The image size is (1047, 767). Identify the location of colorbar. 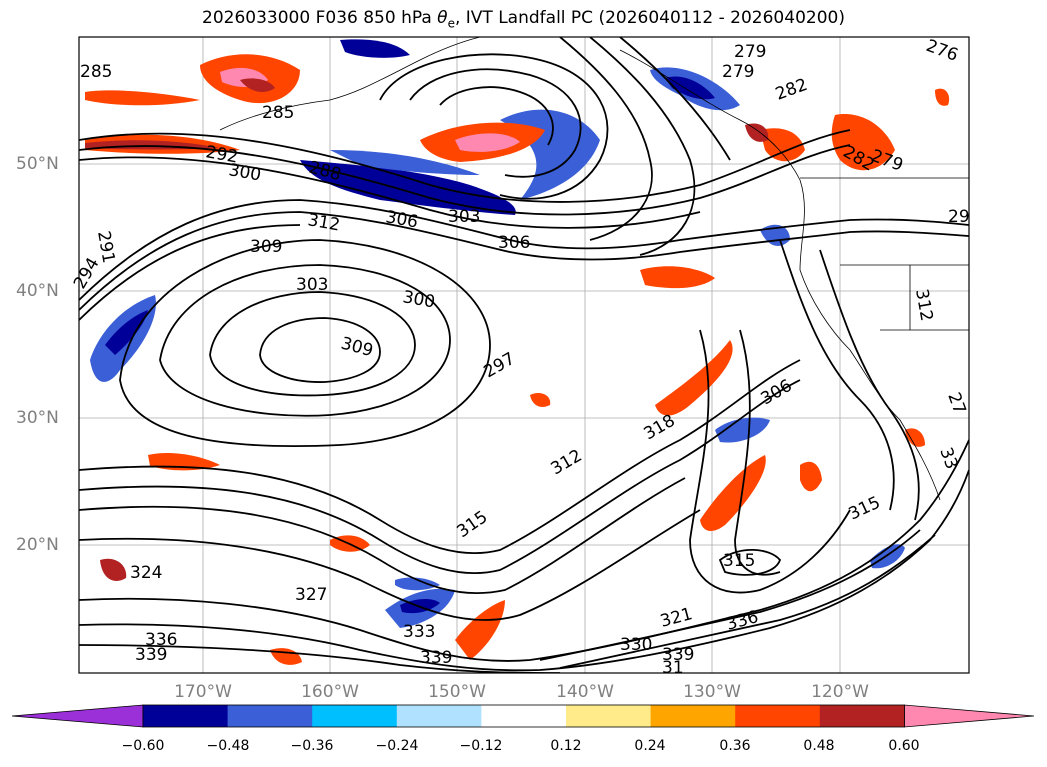
(523, 716).